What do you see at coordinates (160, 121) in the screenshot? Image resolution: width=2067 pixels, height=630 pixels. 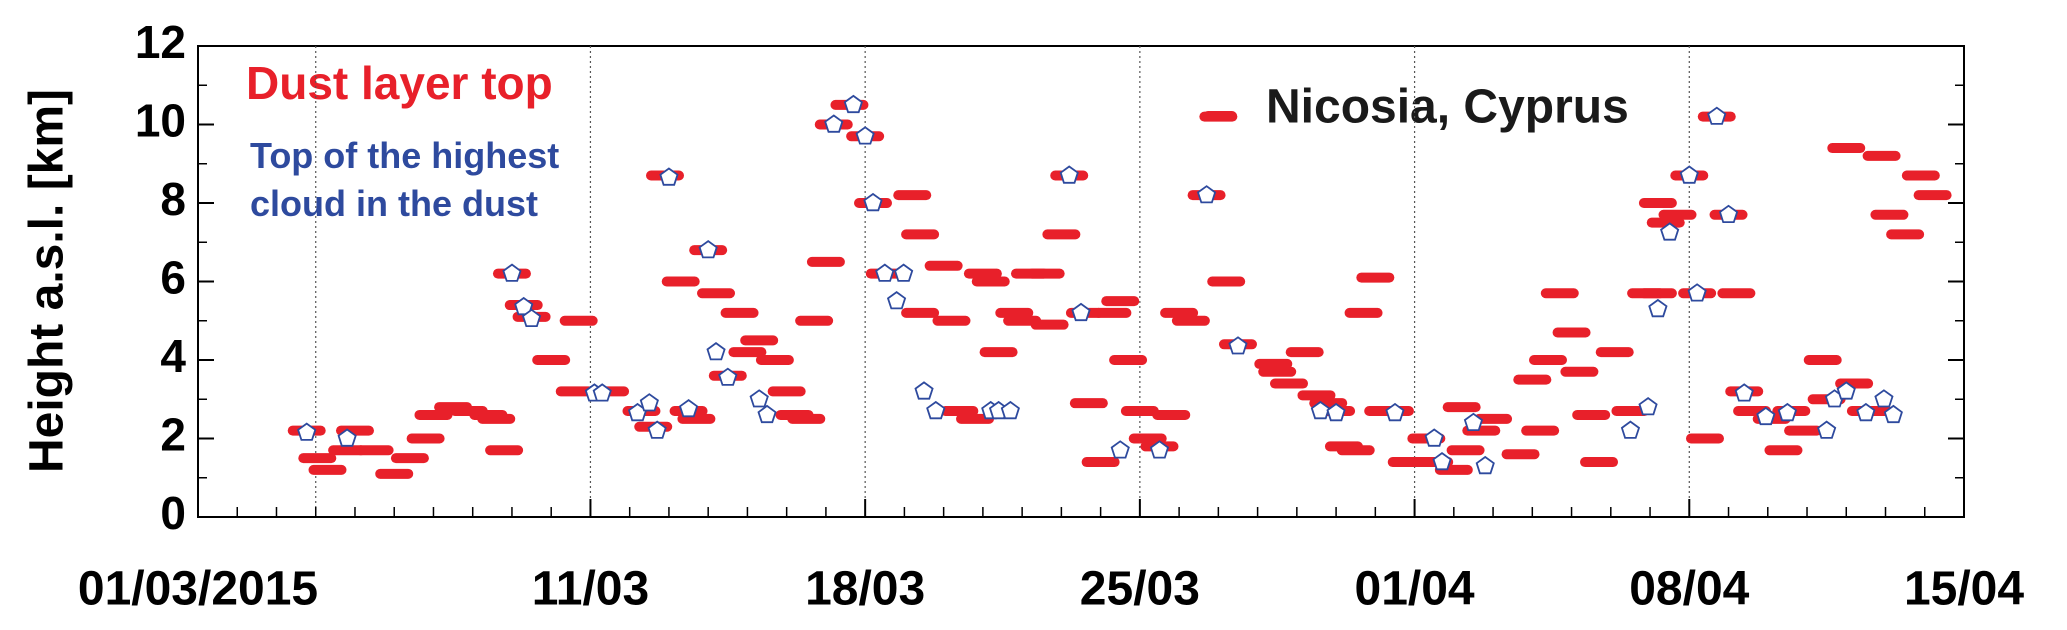 I see `y-tick-label: 10` at bounding box center [160, 121].